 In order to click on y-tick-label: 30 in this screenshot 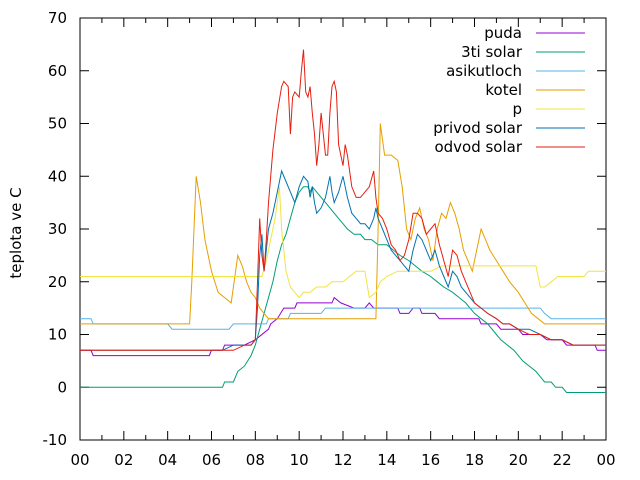, I will do `click(57, 229)`.